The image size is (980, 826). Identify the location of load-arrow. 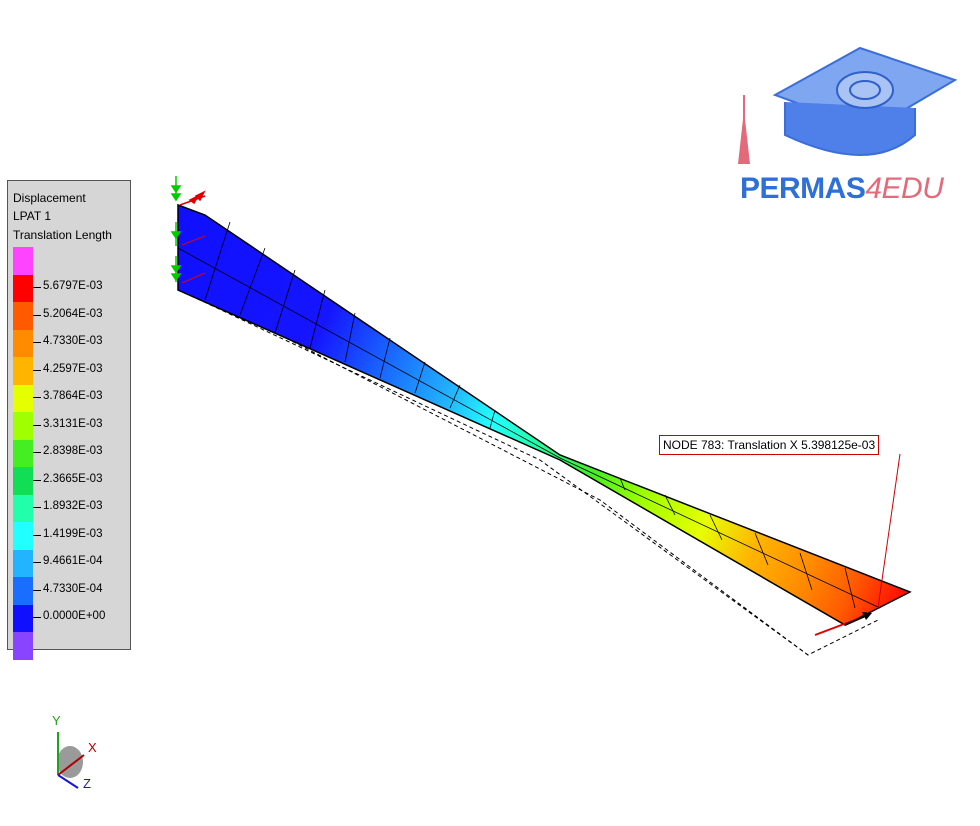
(843, 624).